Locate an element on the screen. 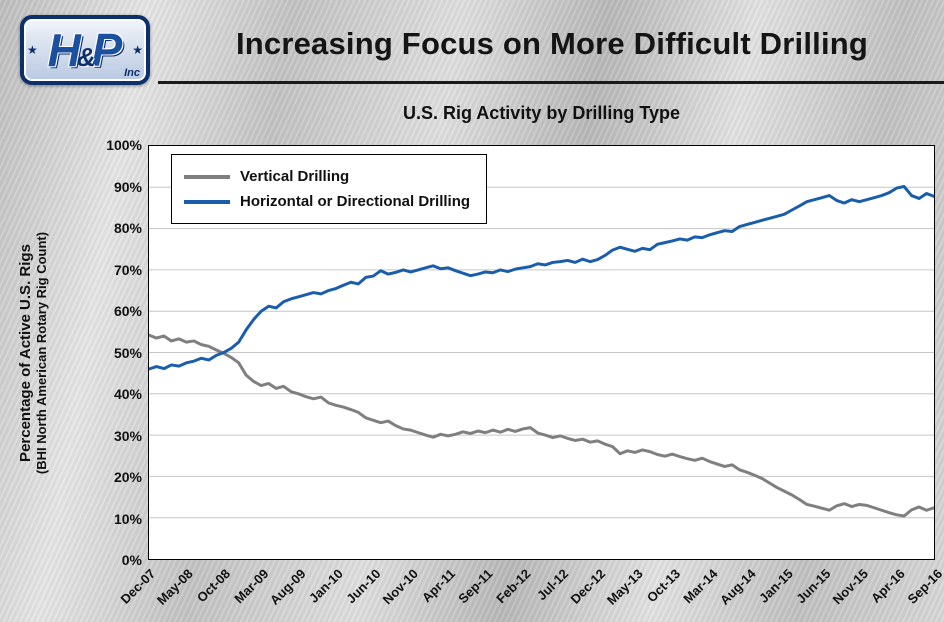 This screenshot has width=944, height=622. legend-item-vertical: Vertical Drilling is located at coordinates (327, 176).